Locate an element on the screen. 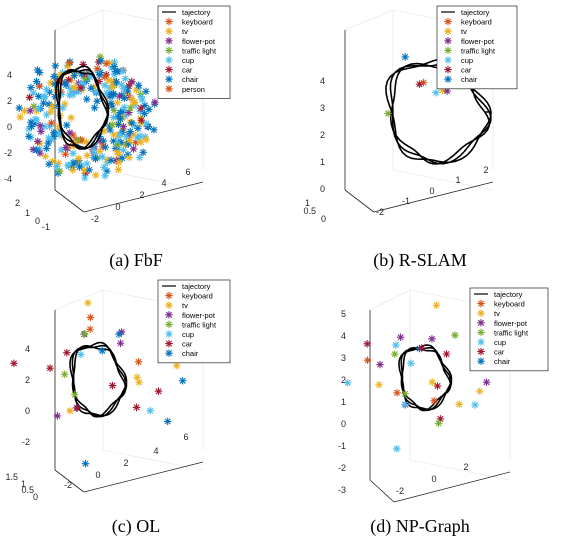 The width and height of the screenshot is (567, 542). legend-a-label-0: tajectory is located at coordinates (196, 12).